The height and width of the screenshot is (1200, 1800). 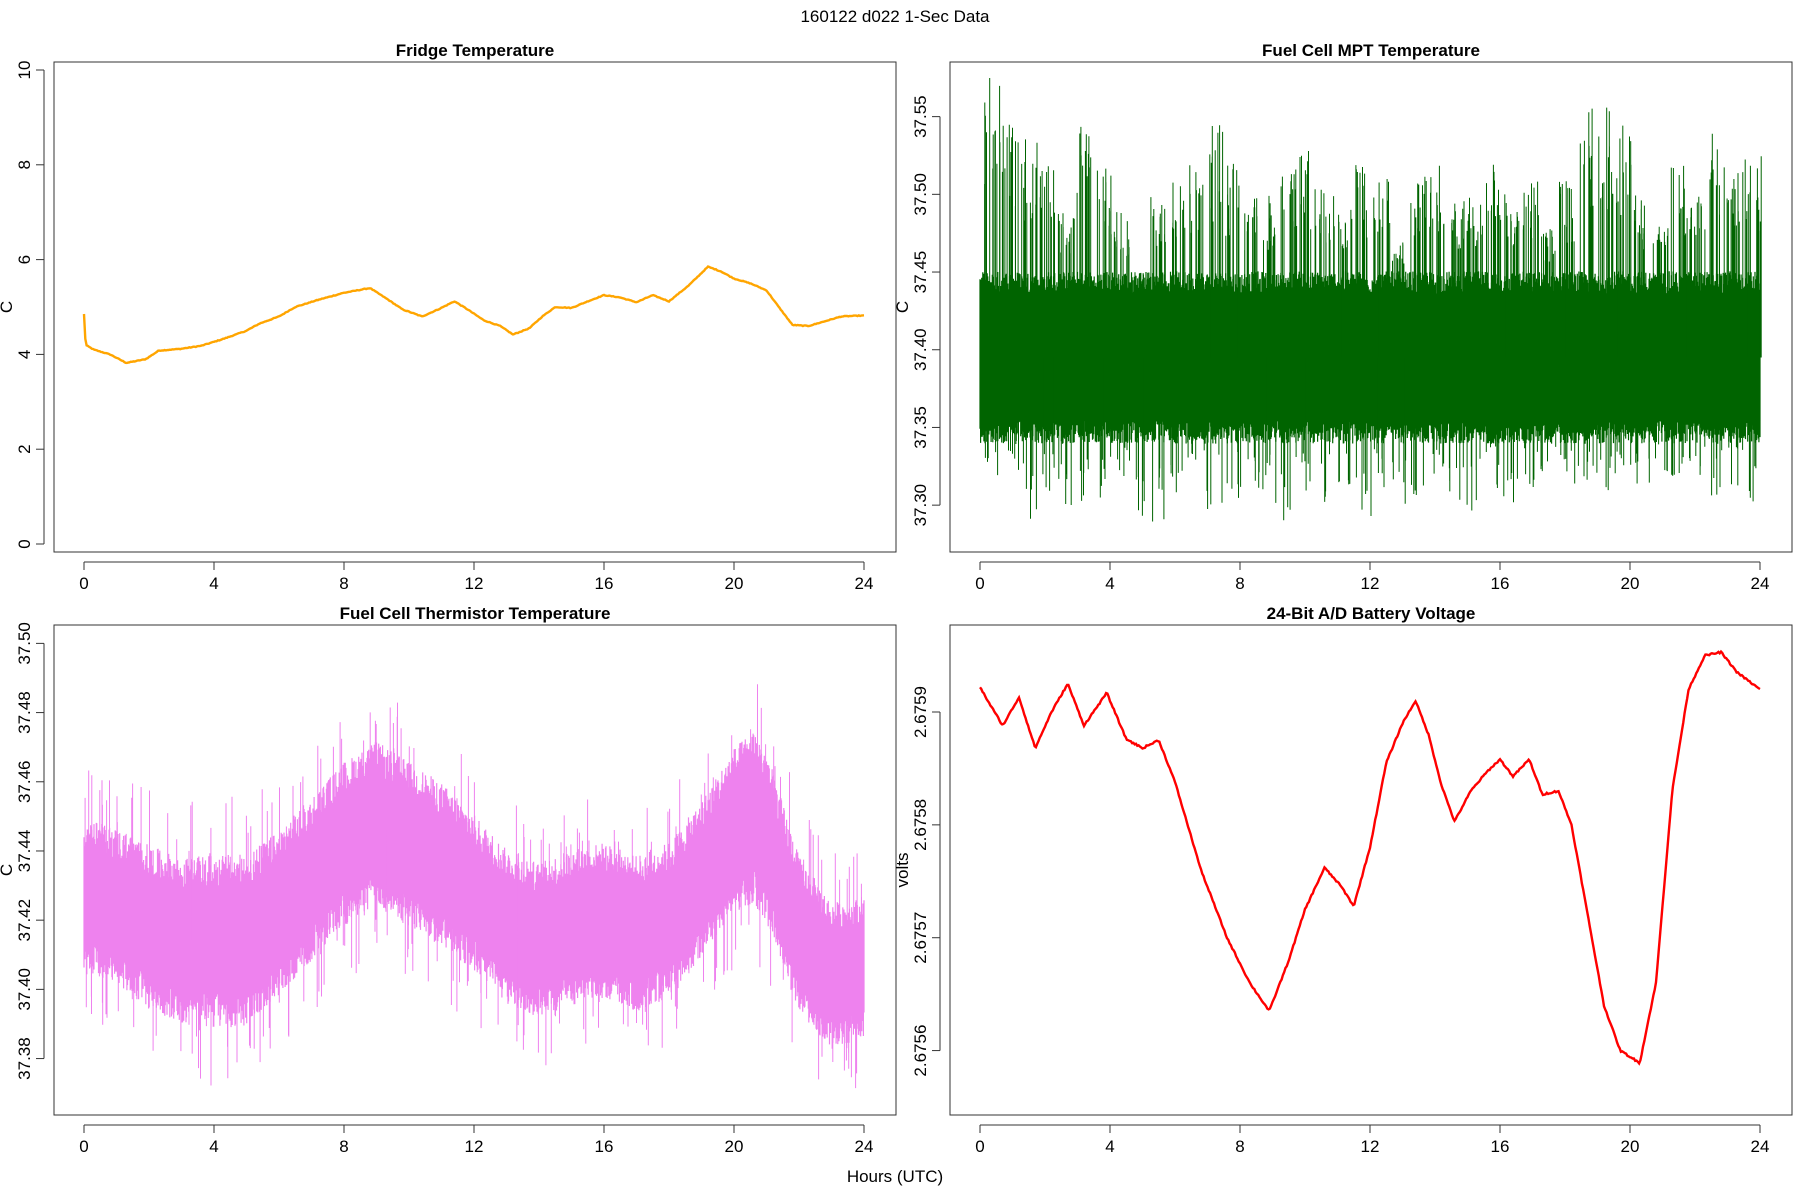 I want to click on y-tick-label: 2, so click(x=24, y=448).